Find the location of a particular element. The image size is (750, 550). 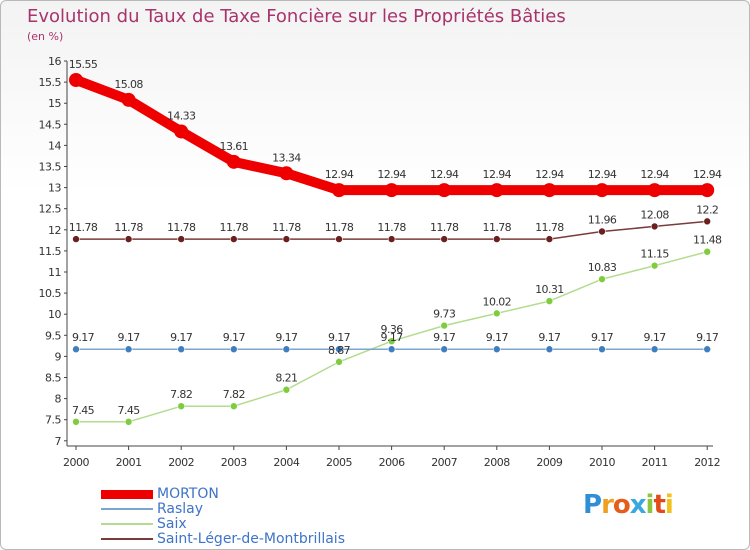

proxiti-logo: Proxiti is located at coordinates (628, 505).